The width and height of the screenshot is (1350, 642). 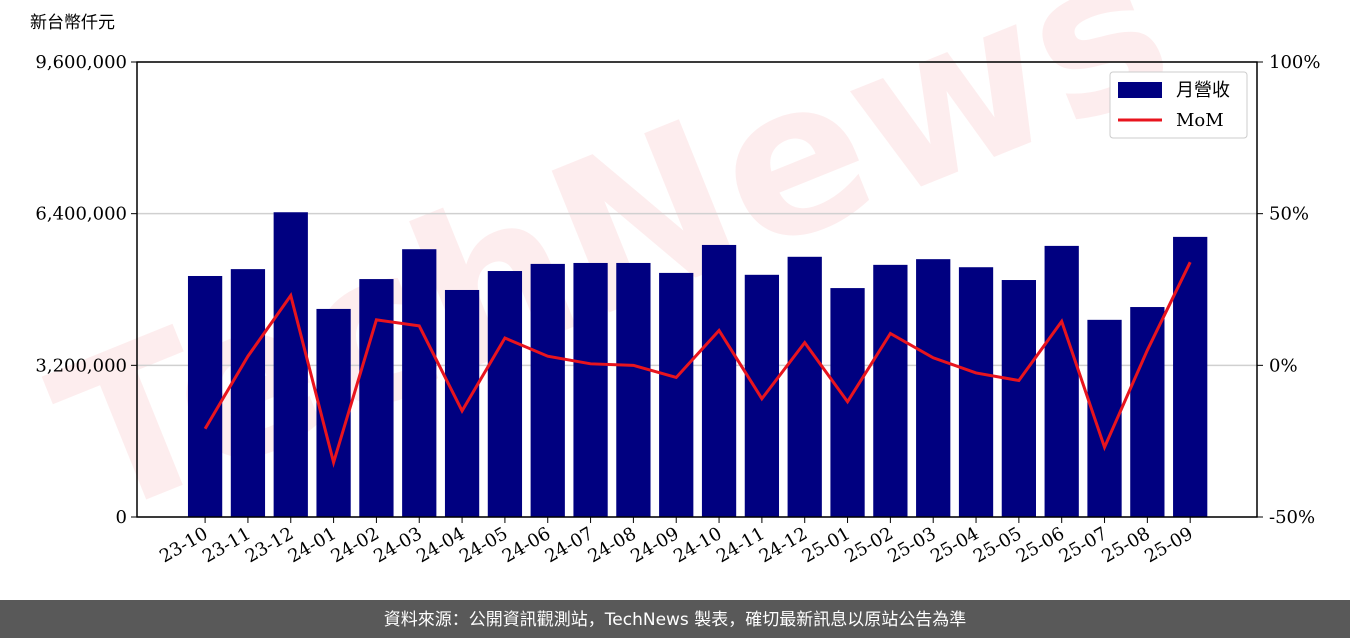 I want to click on y-tick-label: 9,600,000, so click(x=81, y=62).